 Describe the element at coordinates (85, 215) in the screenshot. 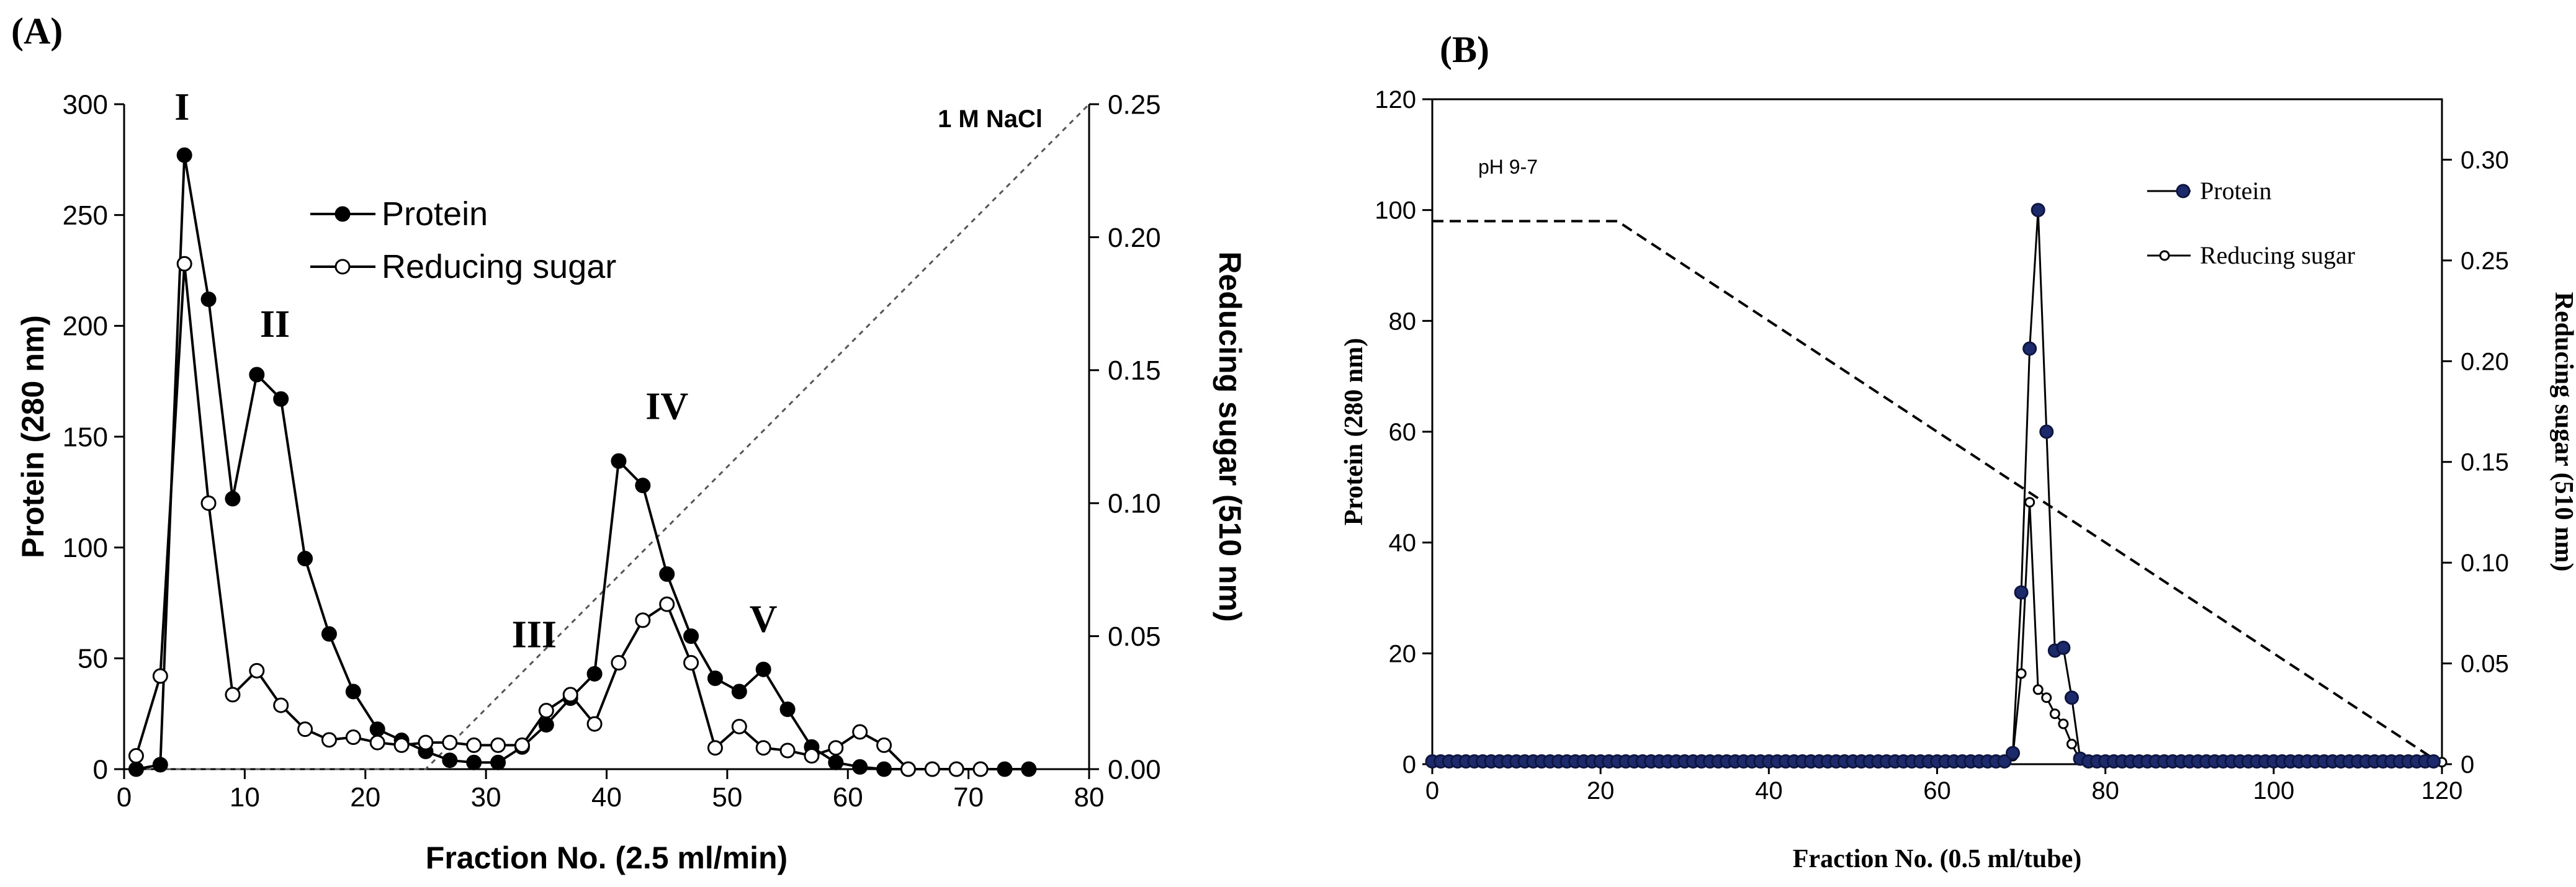

I see `y-tick-label: 250` at that location.